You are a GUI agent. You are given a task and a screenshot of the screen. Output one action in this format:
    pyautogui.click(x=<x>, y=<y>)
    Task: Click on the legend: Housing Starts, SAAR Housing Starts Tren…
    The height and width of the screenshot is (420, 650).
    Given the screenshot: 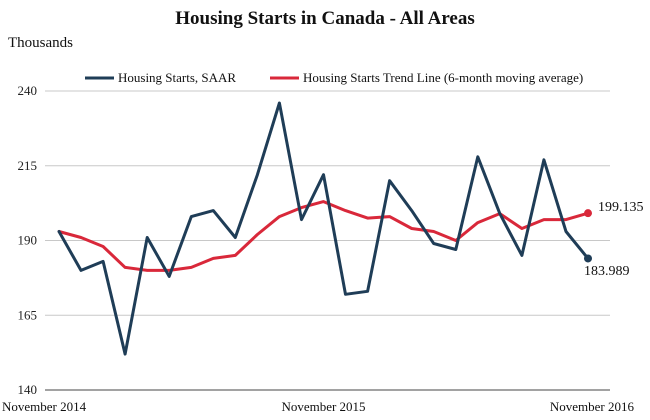 What is the action you would take?
    pyautogui.click(x=334, y=77)
    